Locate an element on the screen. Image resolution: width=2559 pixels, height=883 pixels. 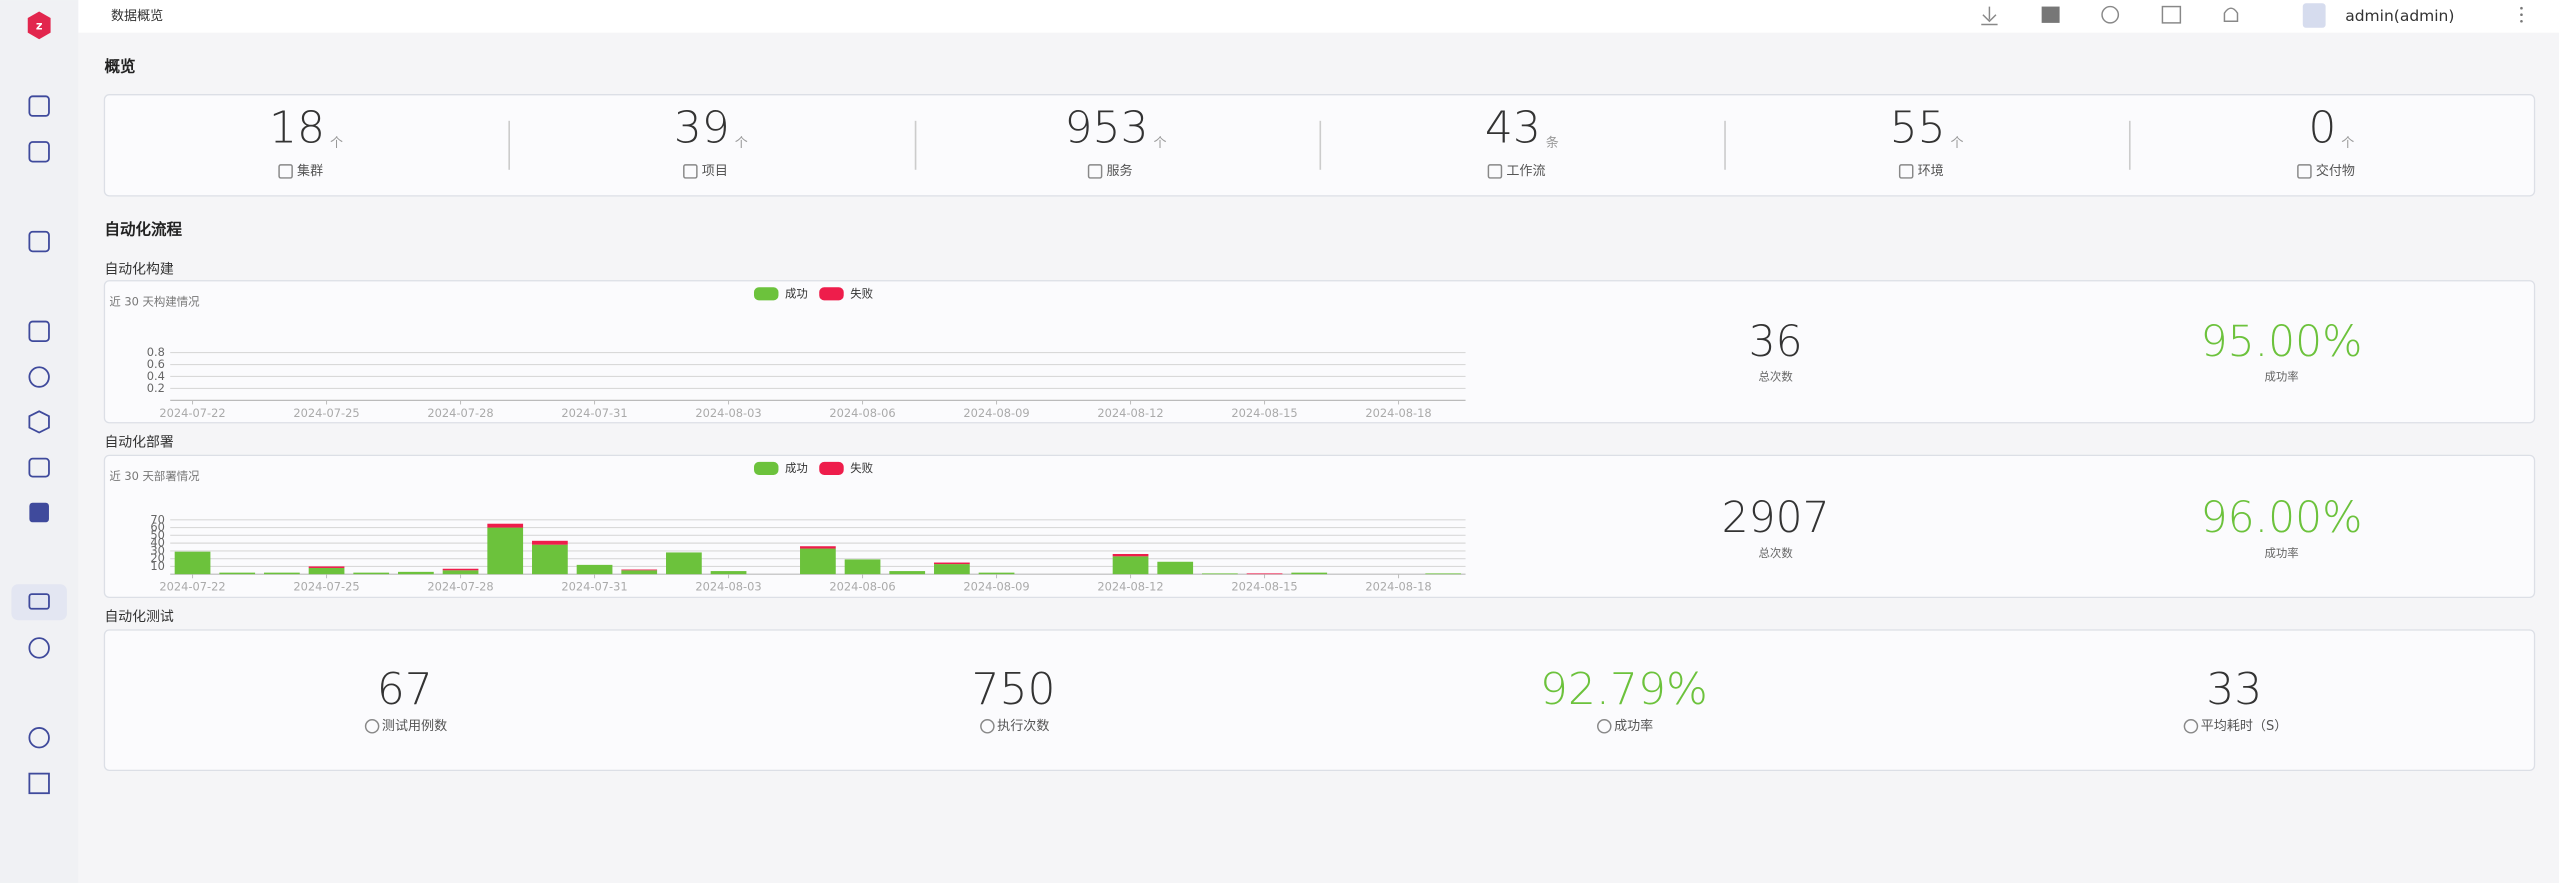
test-label: 成功率 is located at coordinates (1633, 726).